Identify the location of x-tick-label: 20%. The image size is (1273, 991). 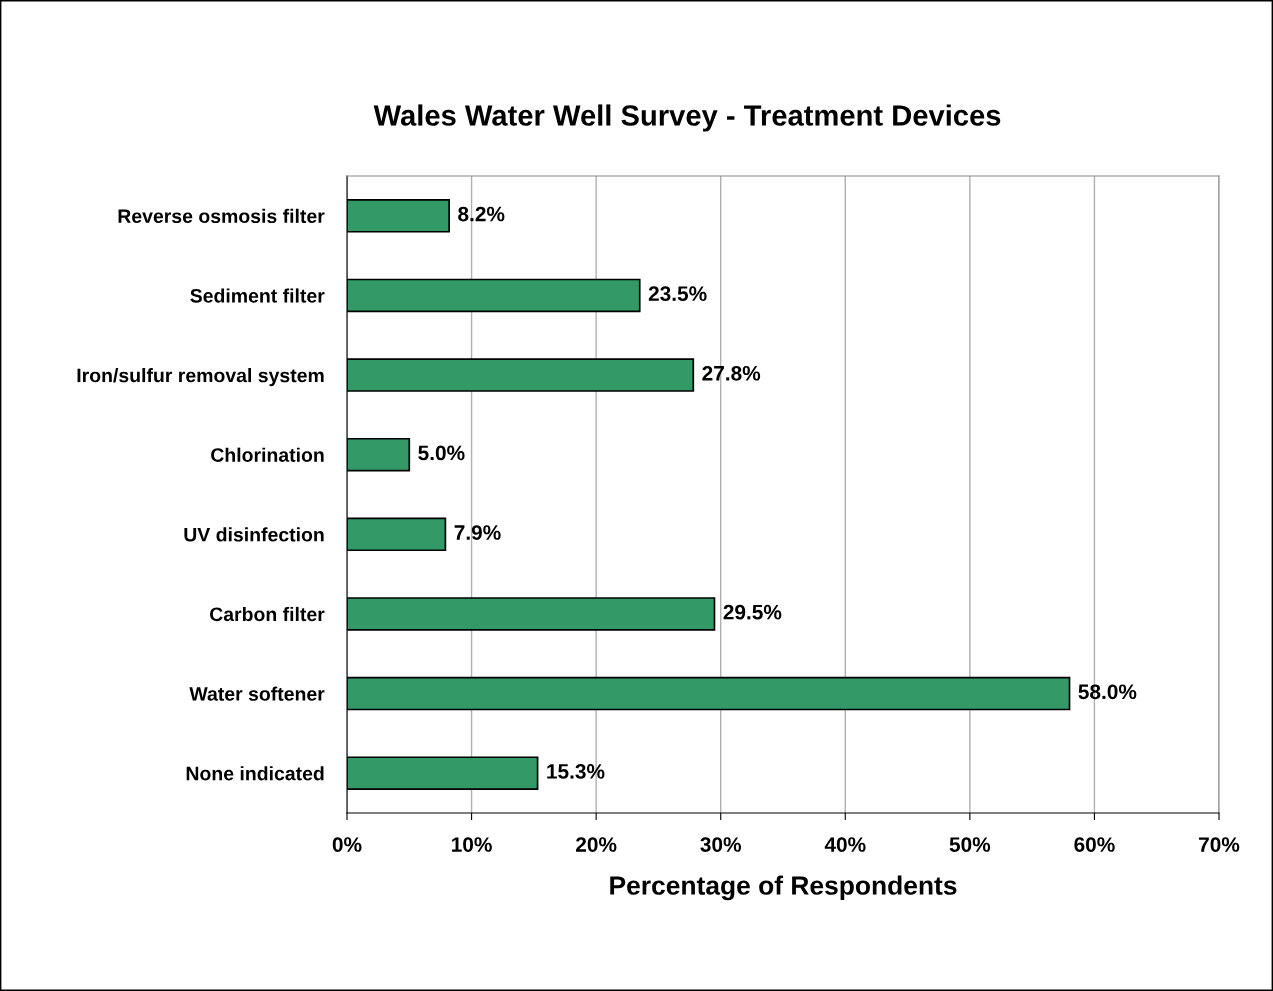
(596, 844).